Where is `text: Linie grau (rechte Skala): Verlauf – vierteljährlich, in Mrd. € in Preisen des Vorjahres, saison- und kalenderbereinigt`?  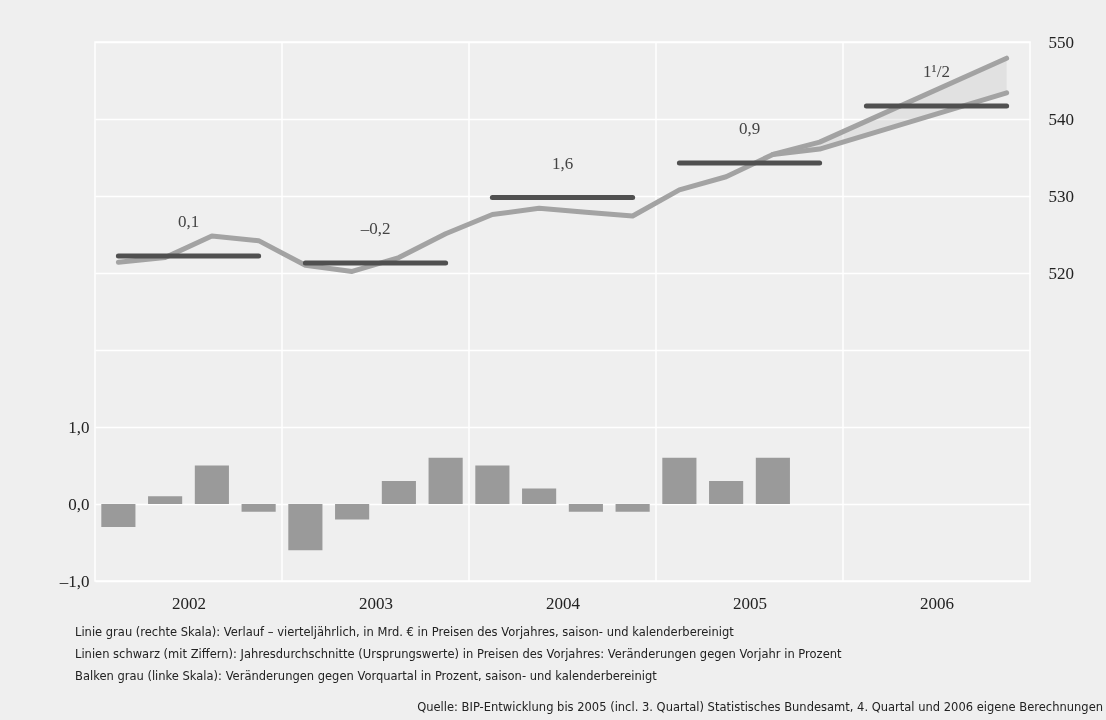 text: Linie grau (rechte Skala): Verlauf – vierteljährlich, in Mrd. € in Preisen des Vorjahres, saison- und kalenderbereinigt is located at coordinates (405, 632).